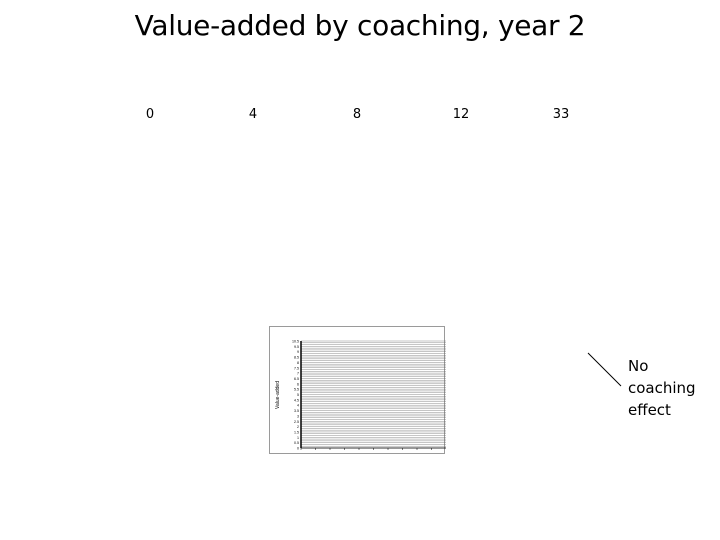  I want to click on y-tick-label: 8.5, so click(296, 358).